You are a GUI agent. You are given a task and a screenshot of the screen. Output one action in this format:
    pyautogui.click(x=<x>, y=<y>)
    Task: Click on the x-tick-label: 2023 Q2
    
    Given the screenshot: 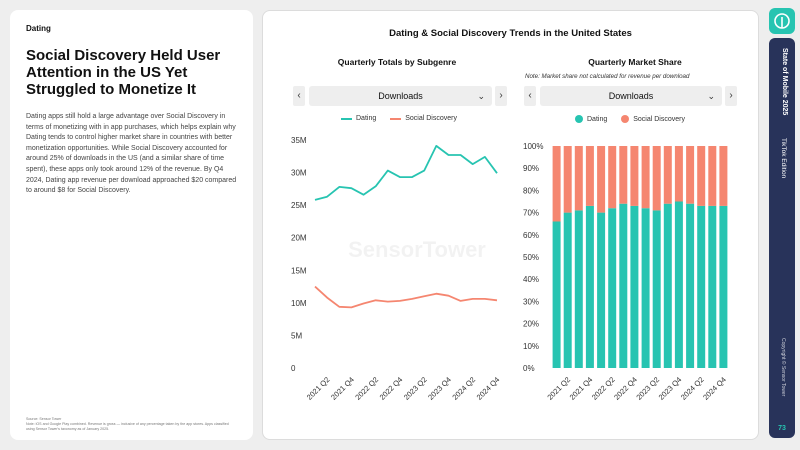 What is the action you would take?
    pyautogui.click(x=415, y=388)
    